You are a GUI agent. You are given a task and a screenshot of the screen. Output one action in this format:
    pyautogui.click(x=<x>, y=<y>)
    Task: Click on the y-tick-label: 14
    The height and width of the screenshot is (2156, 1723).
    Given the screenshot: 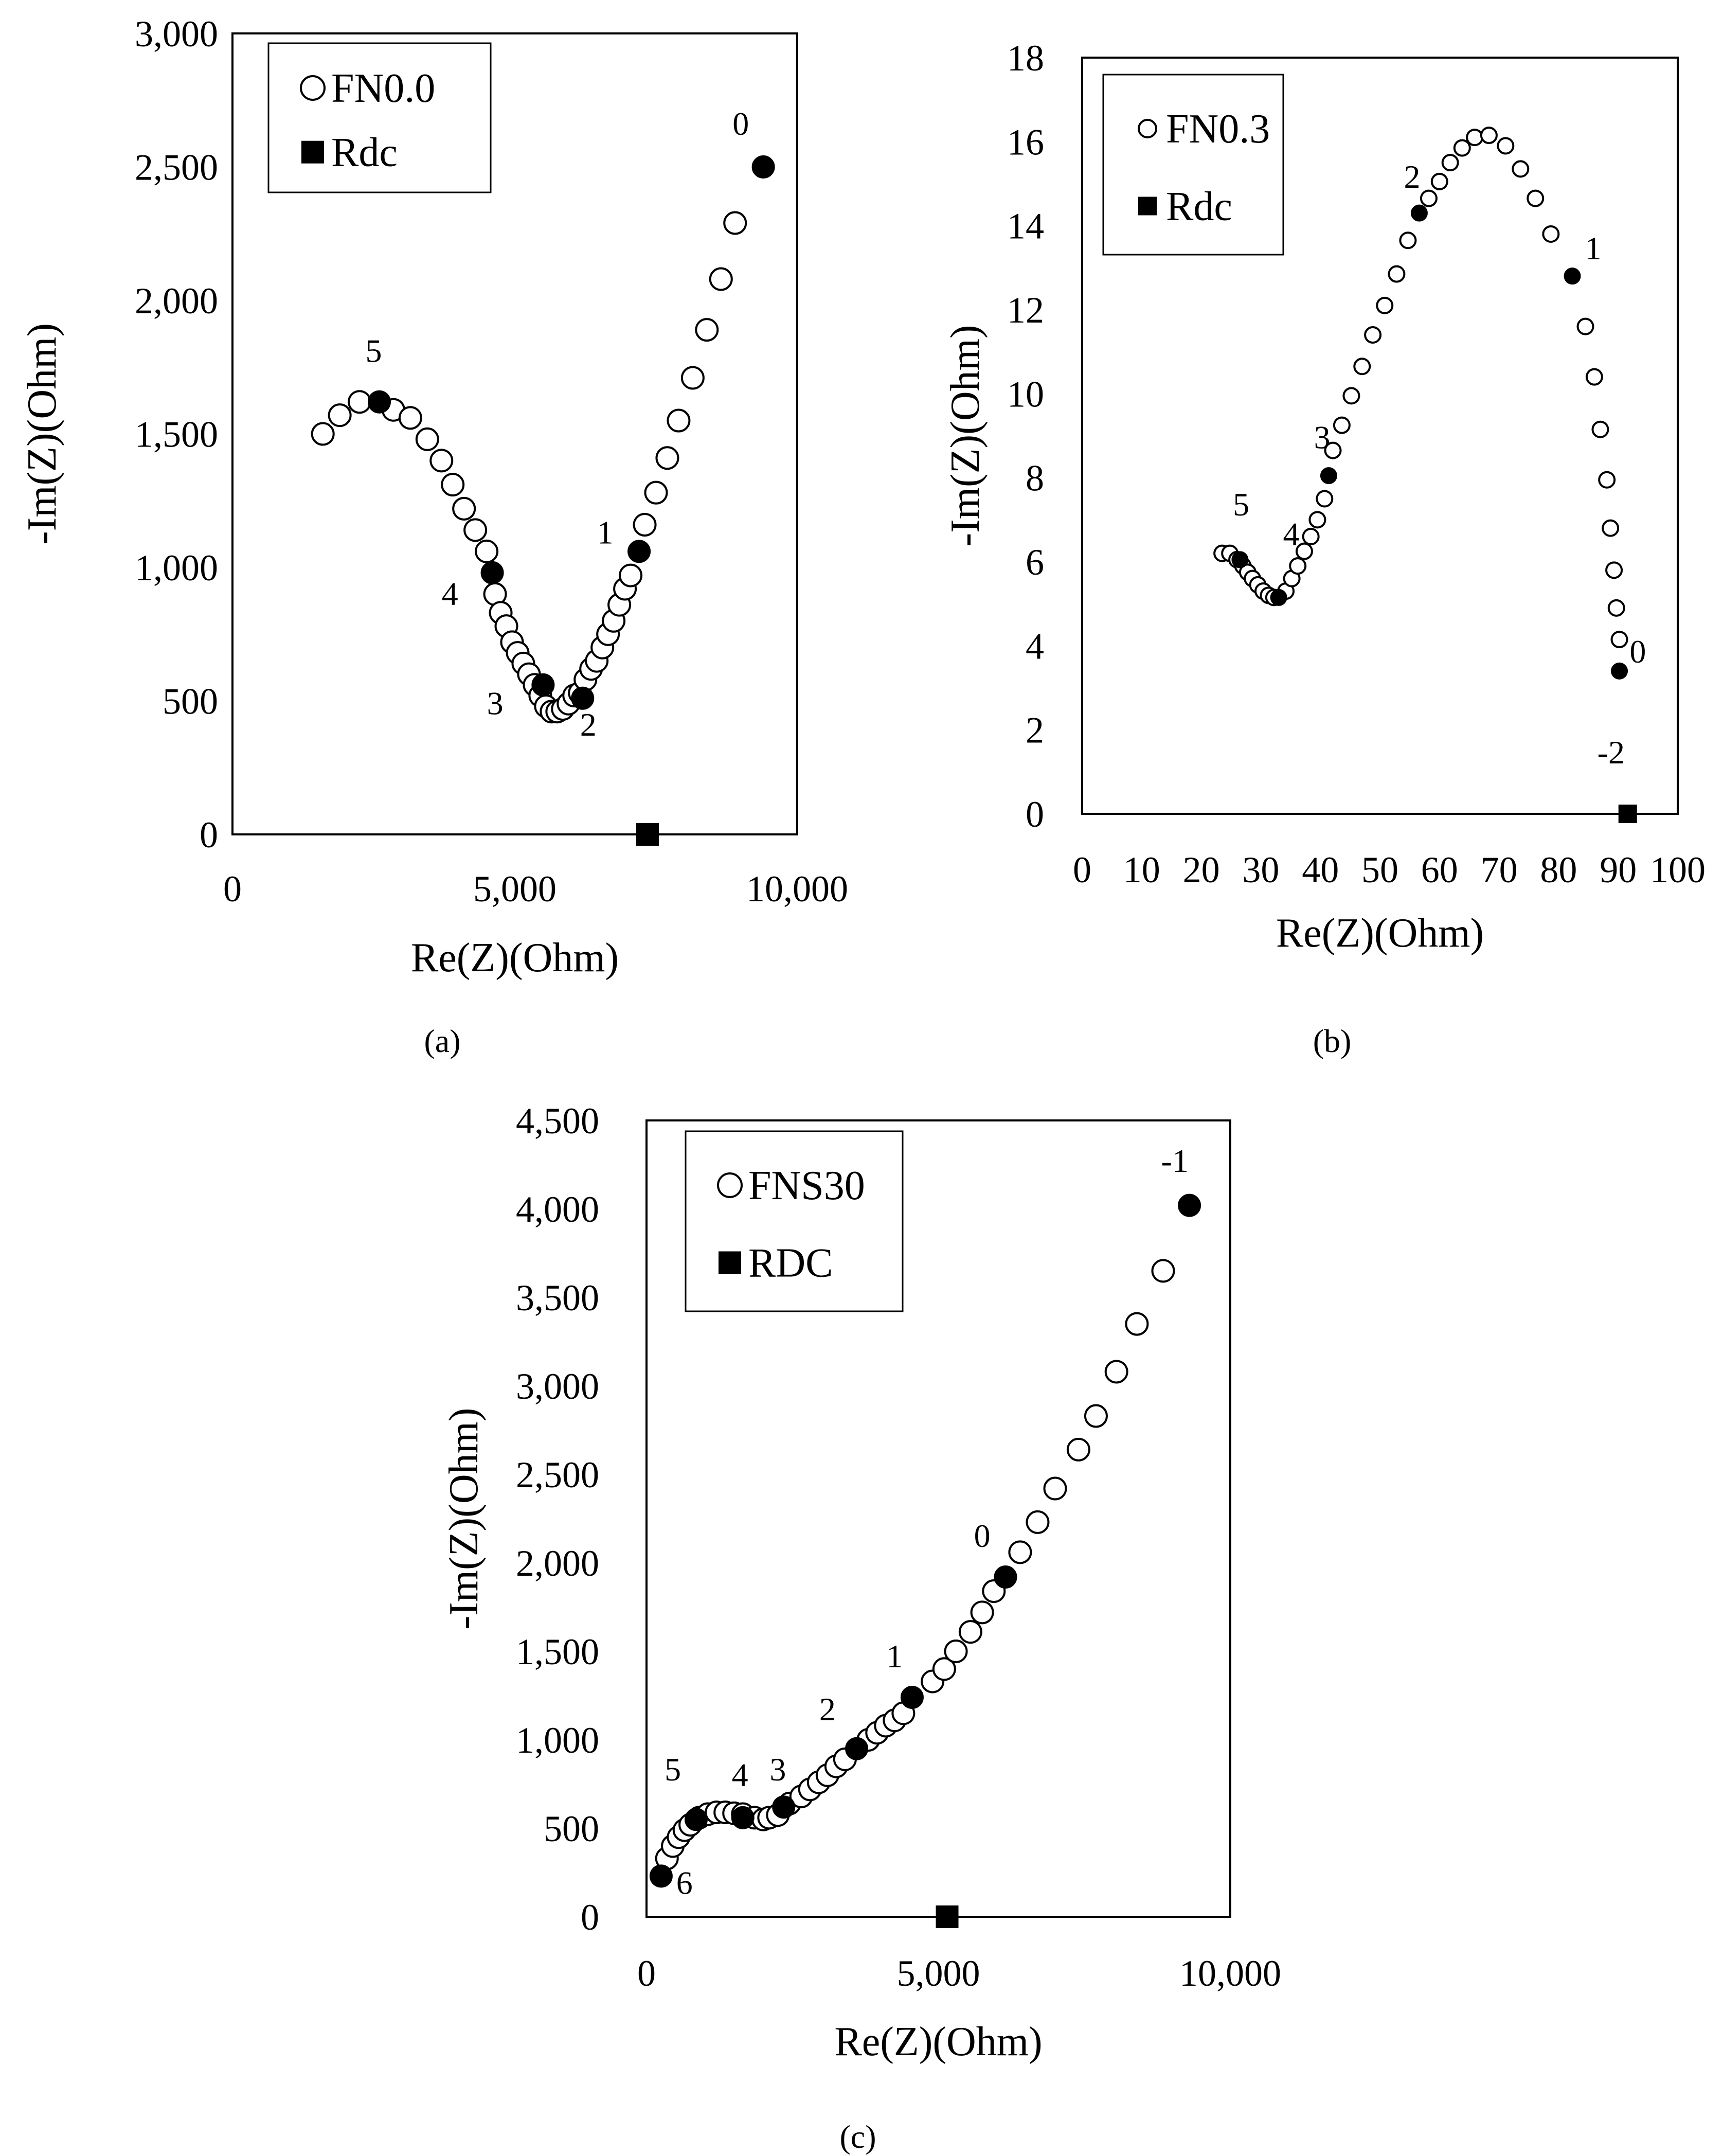 What is the action you would take?
    pyautogui.click(x=1025, y=227)
    